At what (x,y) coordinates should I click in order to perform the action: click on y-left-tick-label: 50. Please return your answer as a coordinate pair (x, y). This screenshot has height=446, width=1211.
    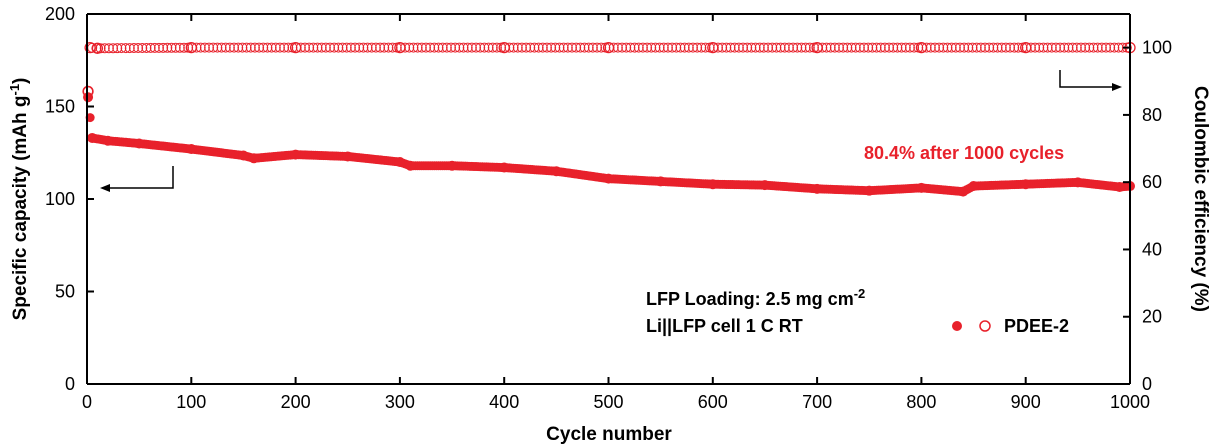
    Looking at the image, I should click on (65, 292).